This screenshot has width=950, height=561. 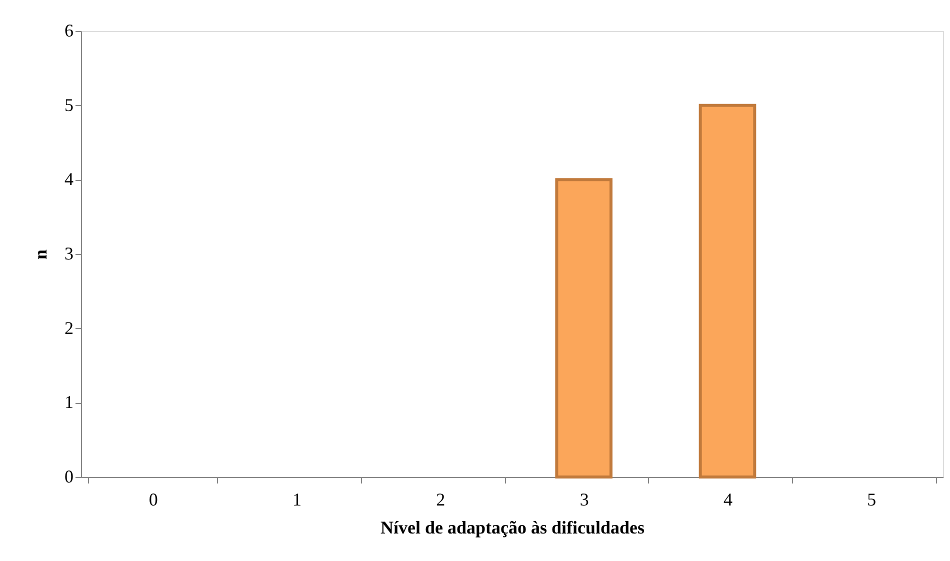 What do you see at coordinates (297, 500) in the screenshot?
I see `x-tick-label: 1` at bounding box center [297, 500].